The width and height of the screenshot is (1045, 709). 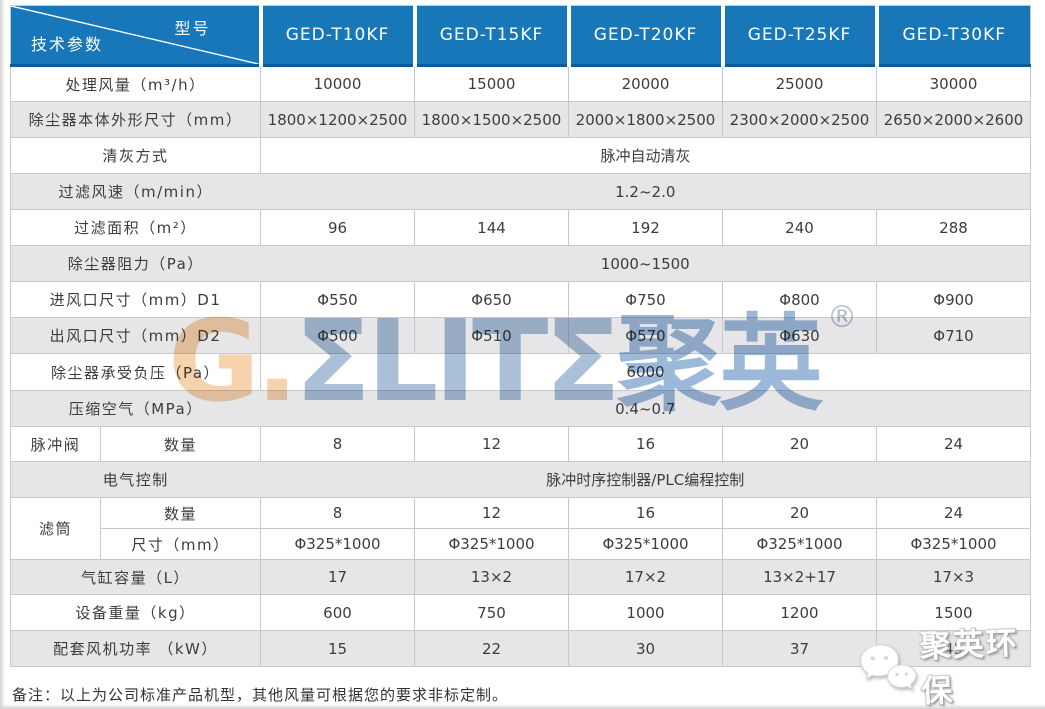 I want to click on corner-label-model: 型号, so click(x=192, y=28).